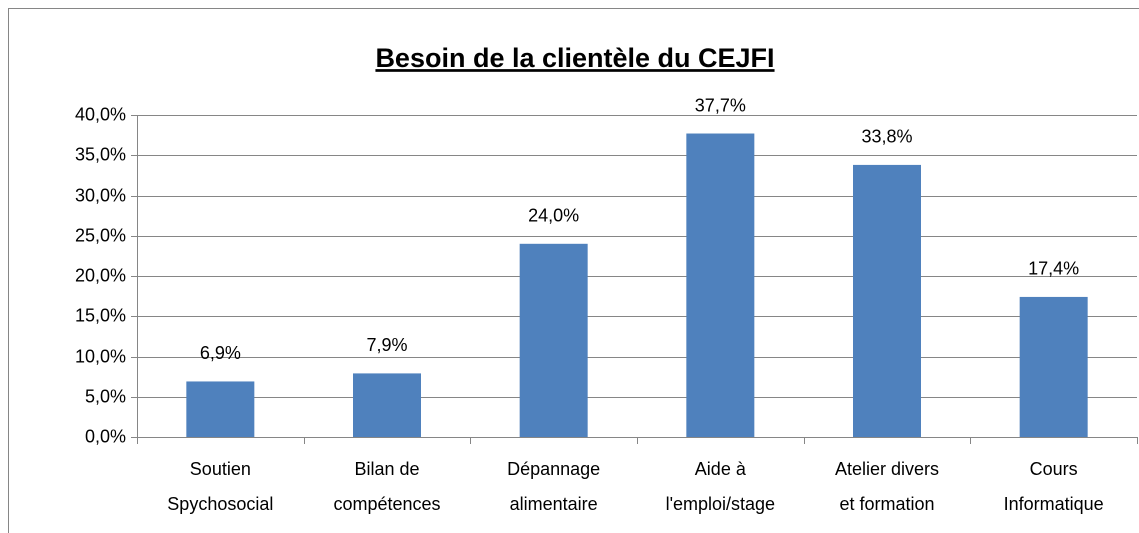  I want to click on x-tick-label: Dépannage, so click(553, 469).